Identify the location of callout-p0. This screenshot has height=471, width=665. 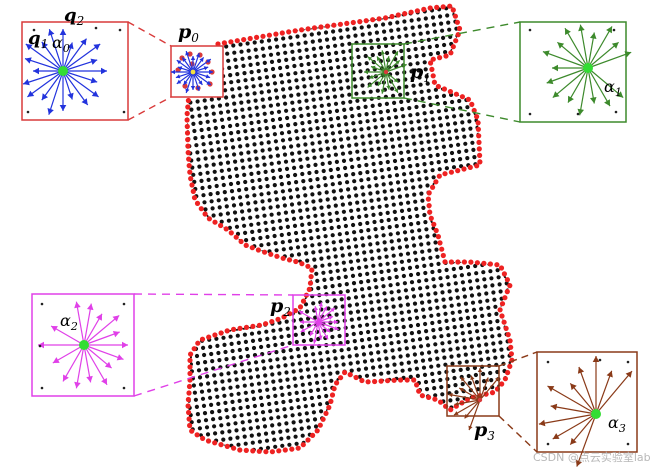
(122, 71).